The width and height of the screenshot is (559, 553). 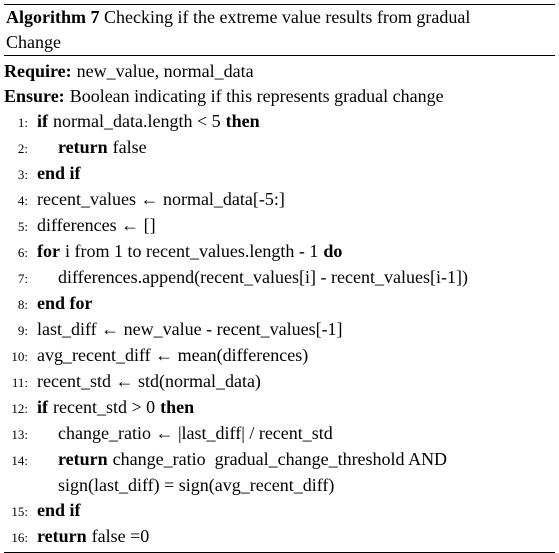 What do you see at coordinates (19, 356) in the screenshot?
I see `line-number: 10:` at bounding box center [19, 356].